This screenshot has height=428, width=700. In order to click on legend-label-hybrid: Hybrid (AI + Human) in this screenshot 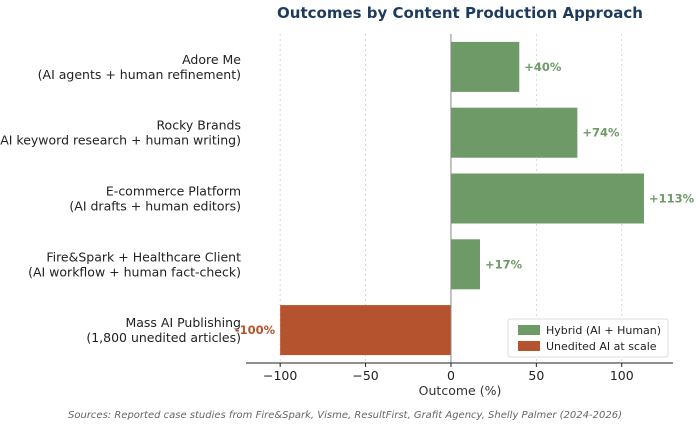, I will do `click(603, 330)`.